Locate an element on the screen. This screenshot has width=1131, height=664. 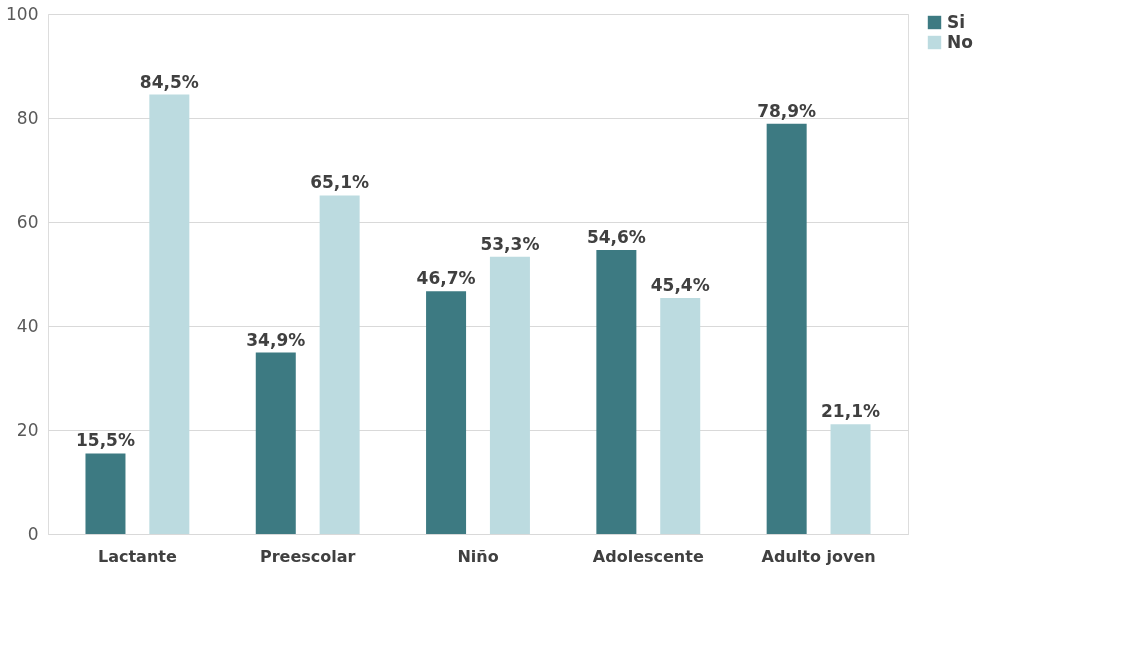
data-label: 15,5% is located at coordinates (105, 440).